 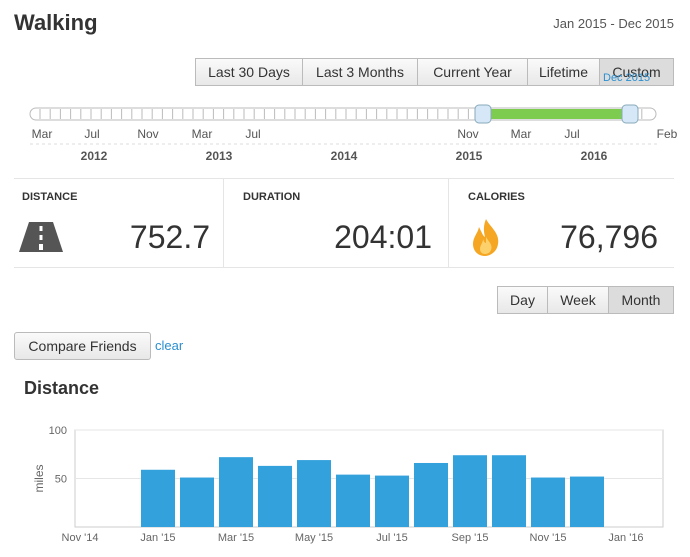 What do you see at coordinates (578, 300) in the screenshot?
I see `period-button: Week` at bounding box center [578, 300].